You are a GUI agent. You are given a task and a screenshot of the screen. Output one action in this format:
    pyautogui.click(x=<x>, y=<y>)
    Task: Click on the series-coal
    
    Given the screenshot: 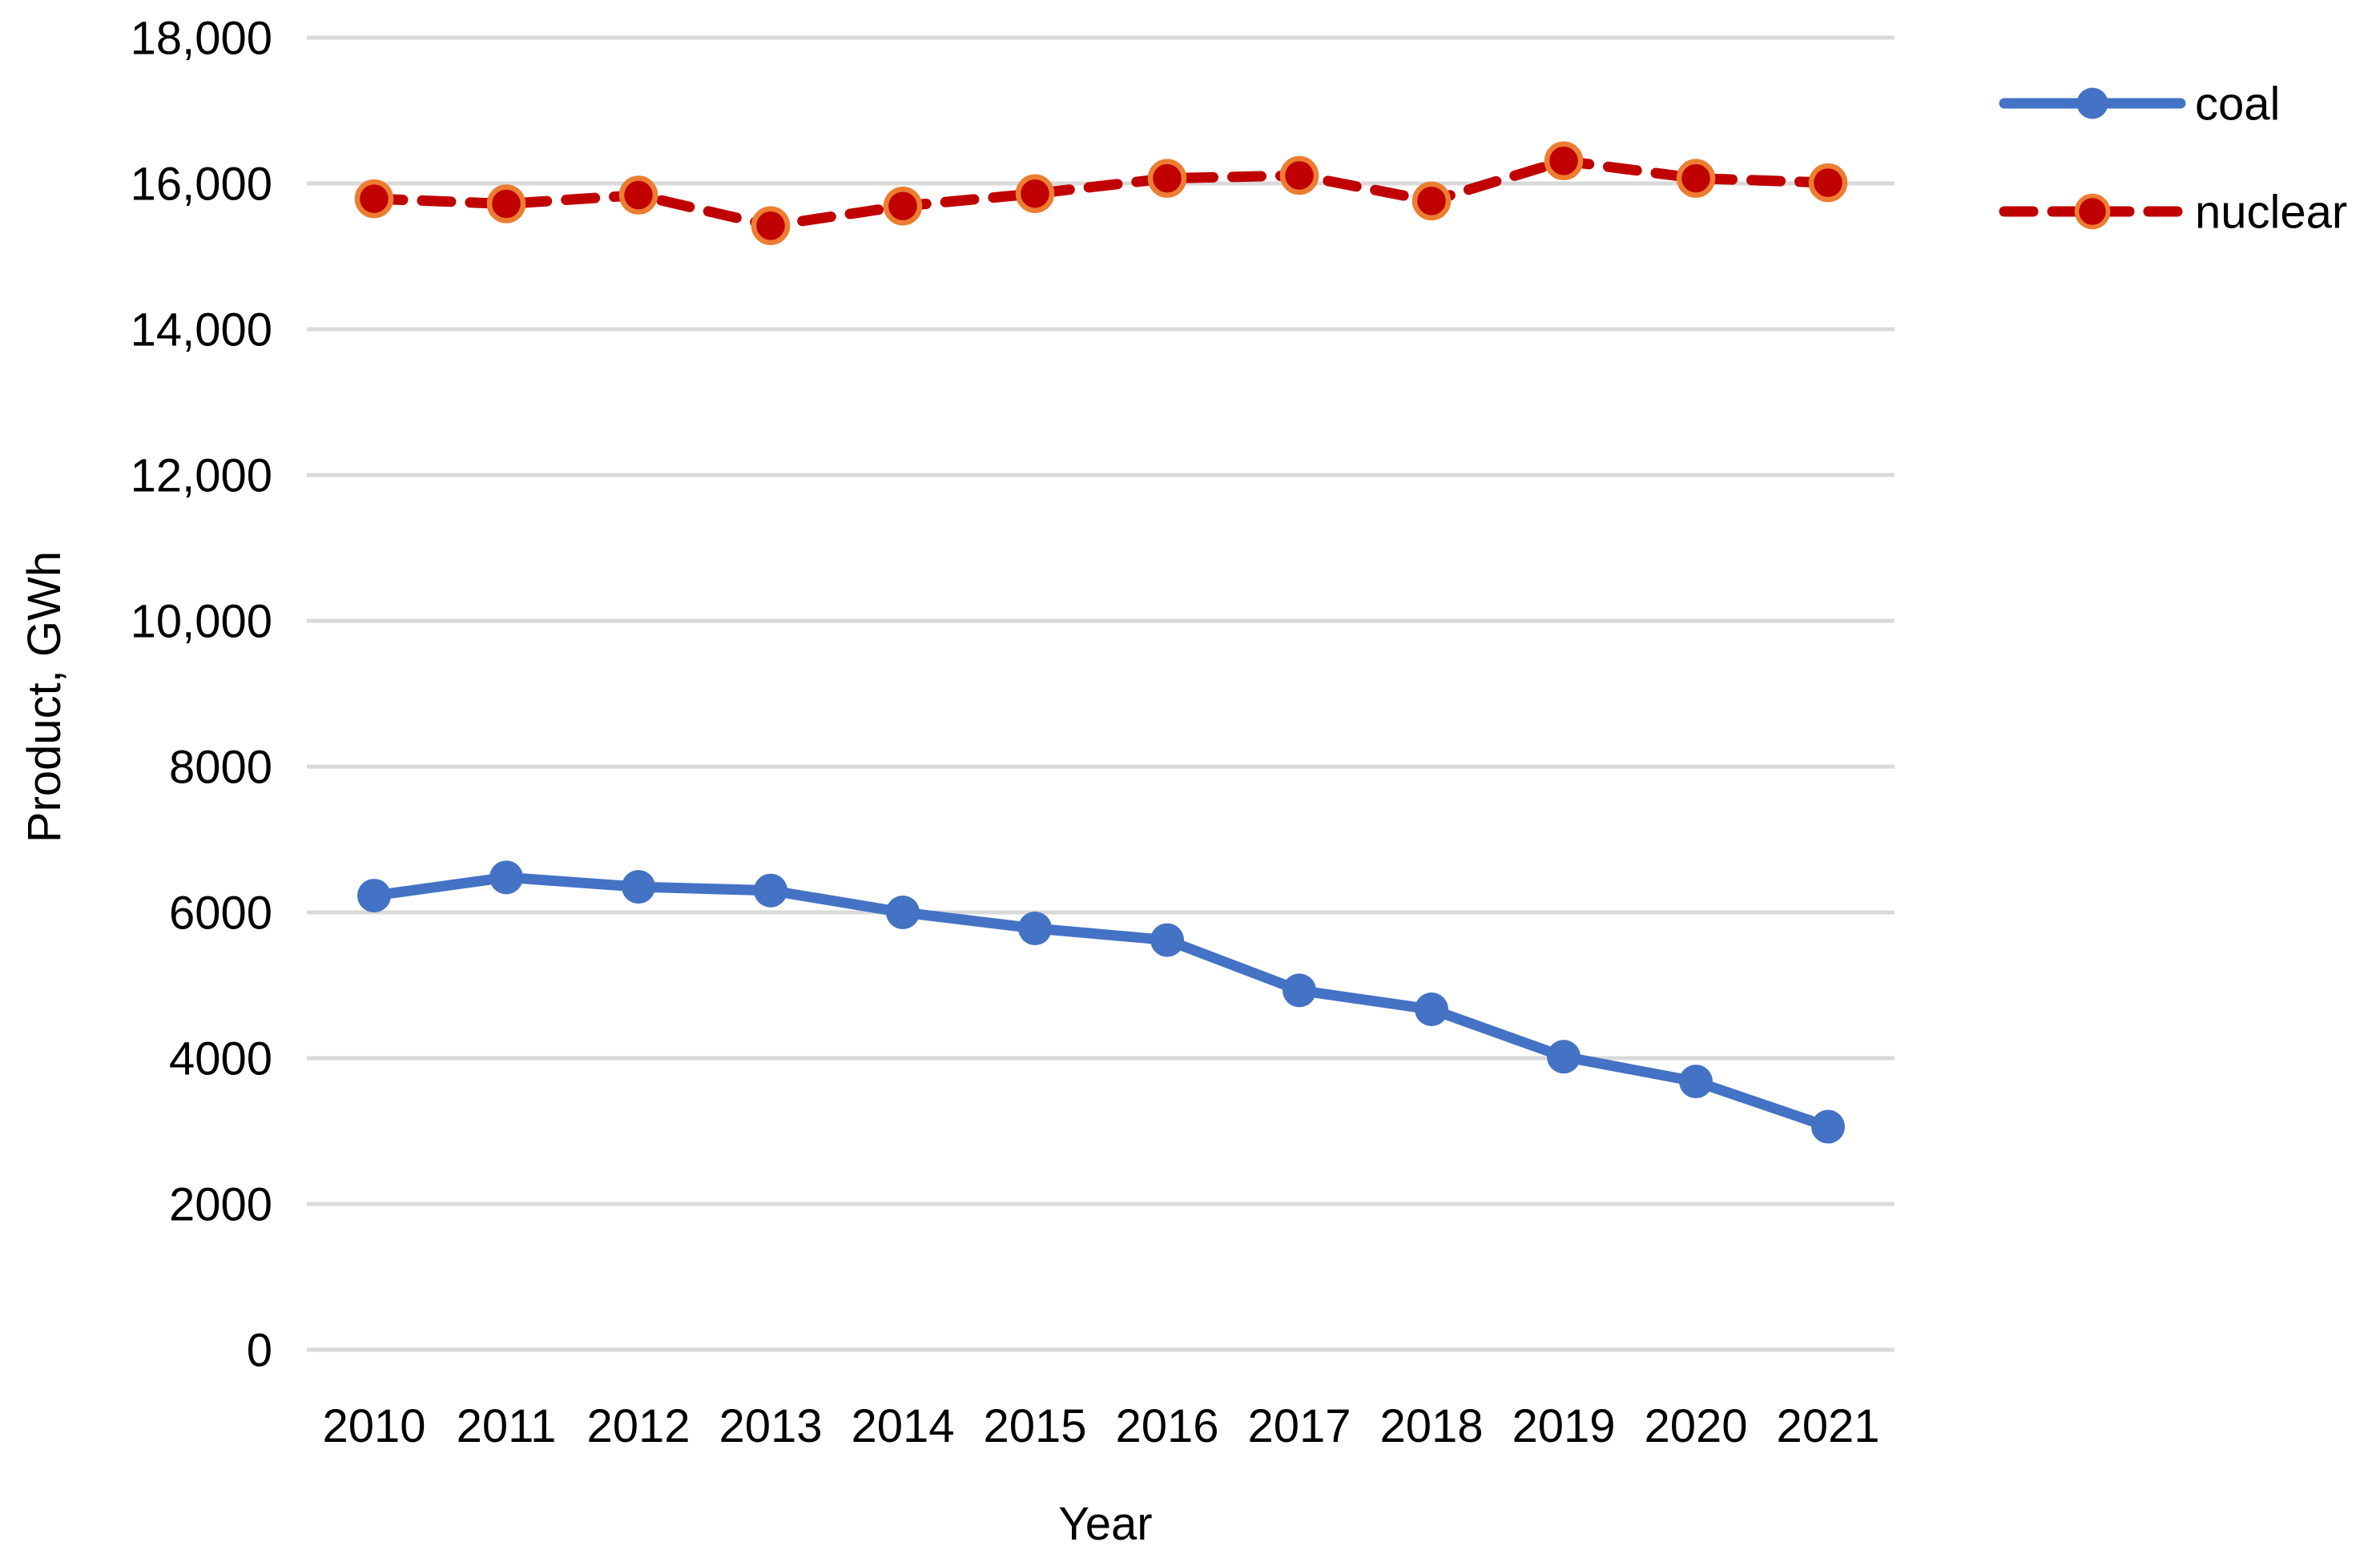 What is the action you would take?
    pyautogui.click(x=1101, y=1002)
    